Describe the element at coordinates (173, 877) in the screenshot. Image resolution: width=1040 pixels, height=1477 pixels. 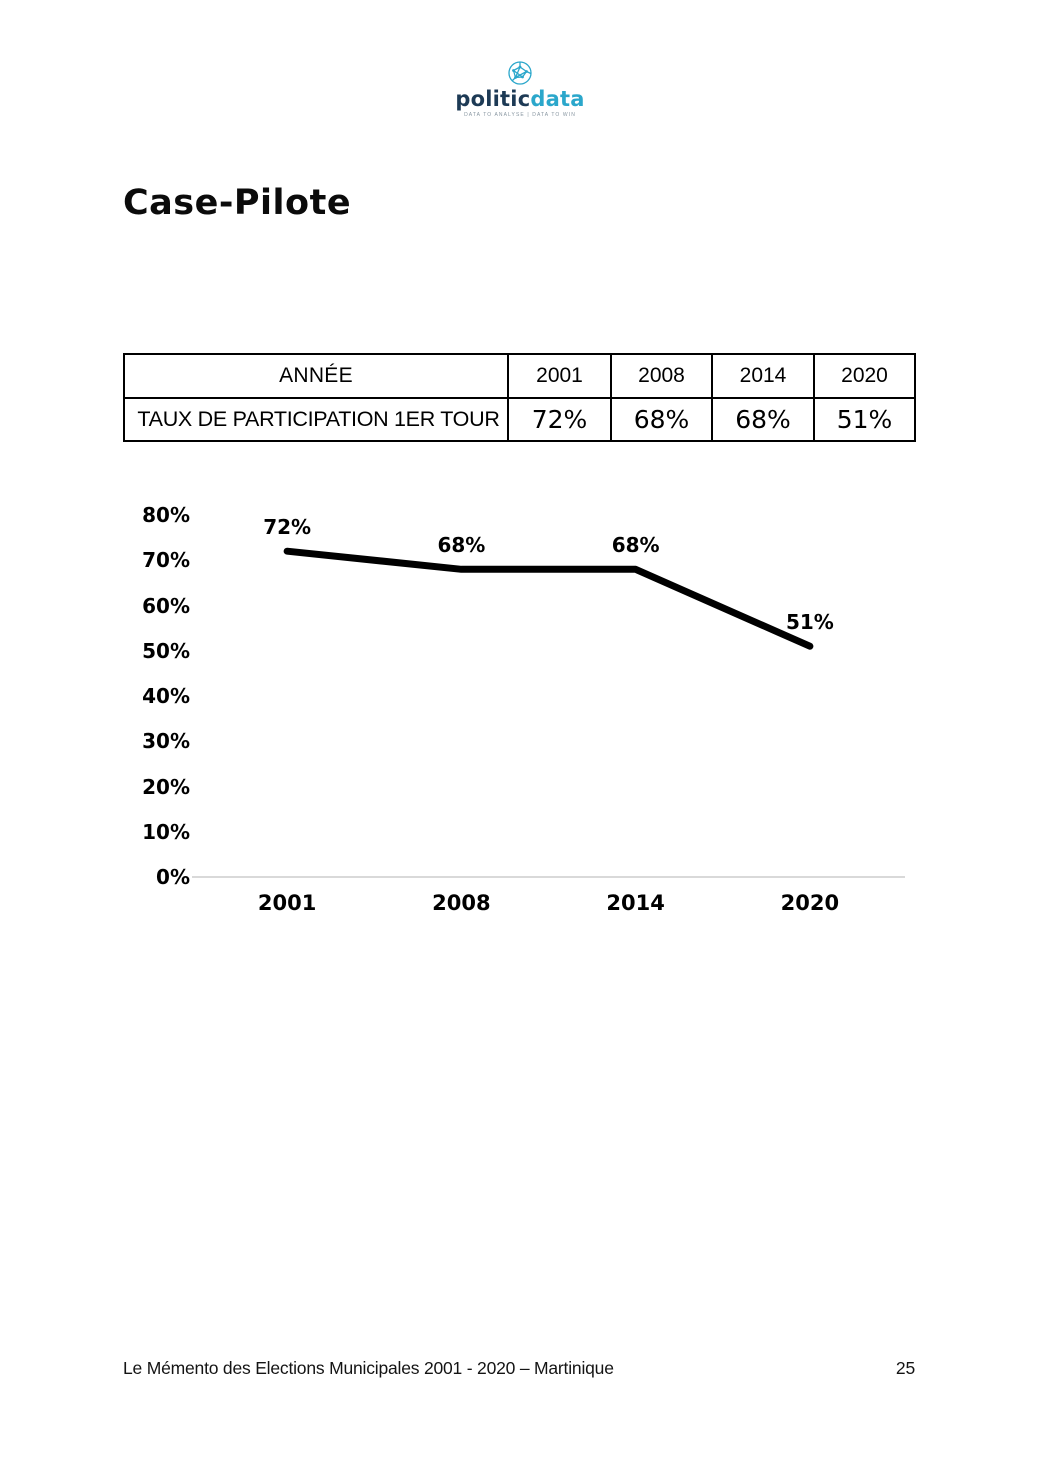
I see `y-axis-tick-label: 0%` at that location.